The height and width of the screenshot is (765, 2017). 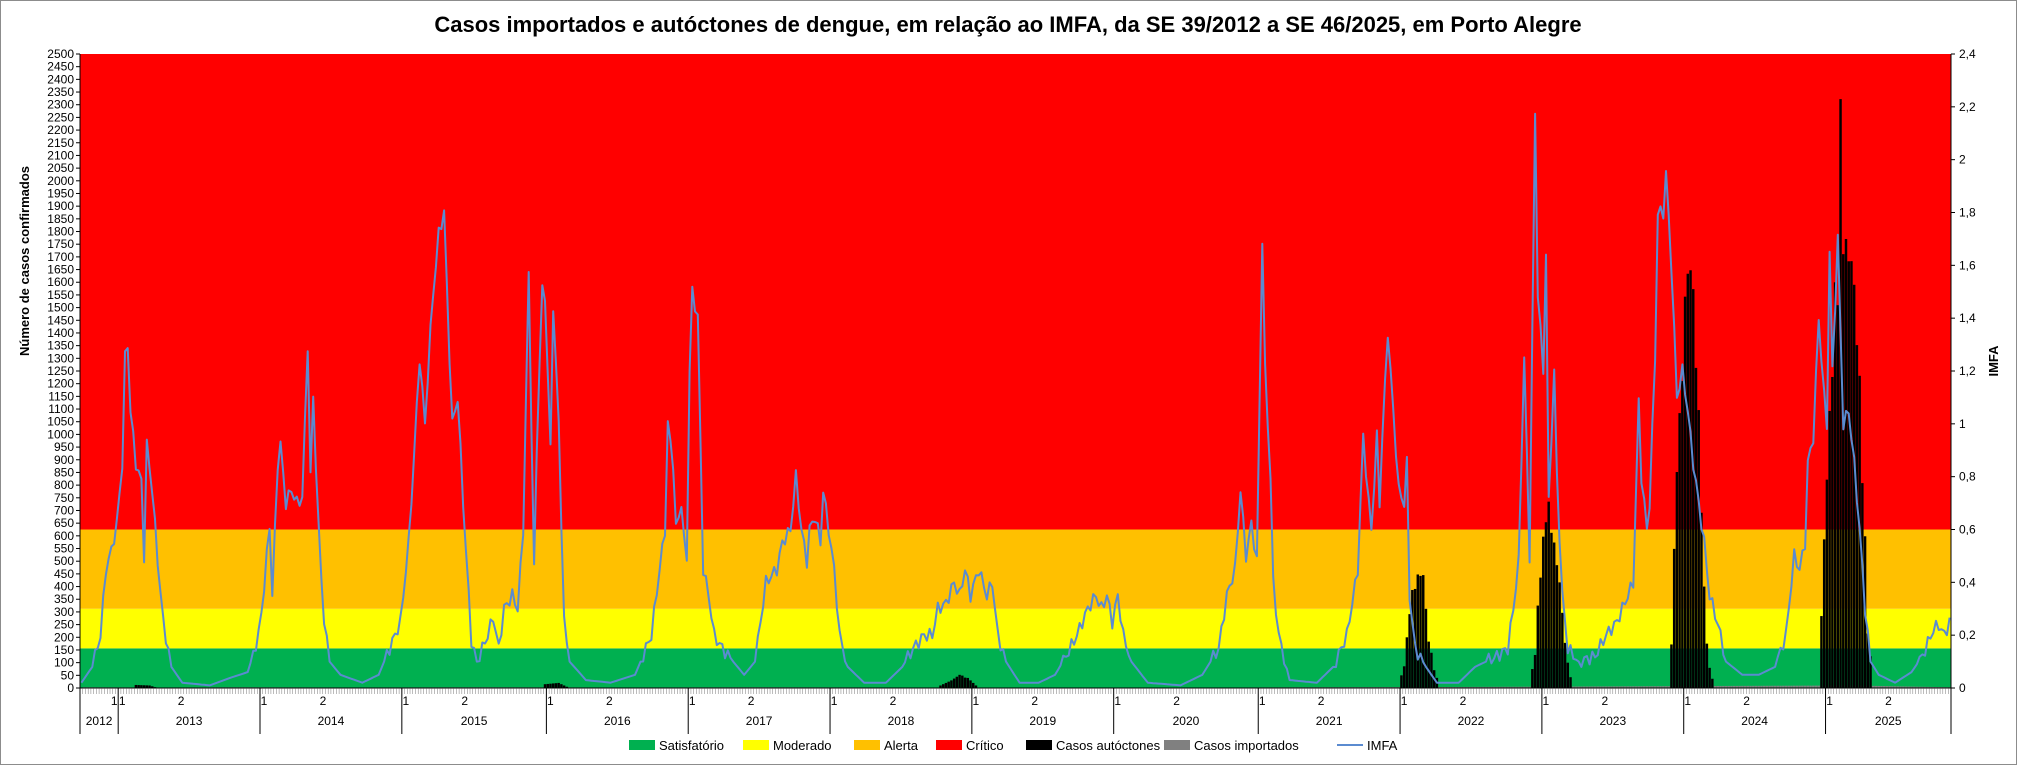 I want to click on y-tick-label: 1200, so click(x=60, y=384).